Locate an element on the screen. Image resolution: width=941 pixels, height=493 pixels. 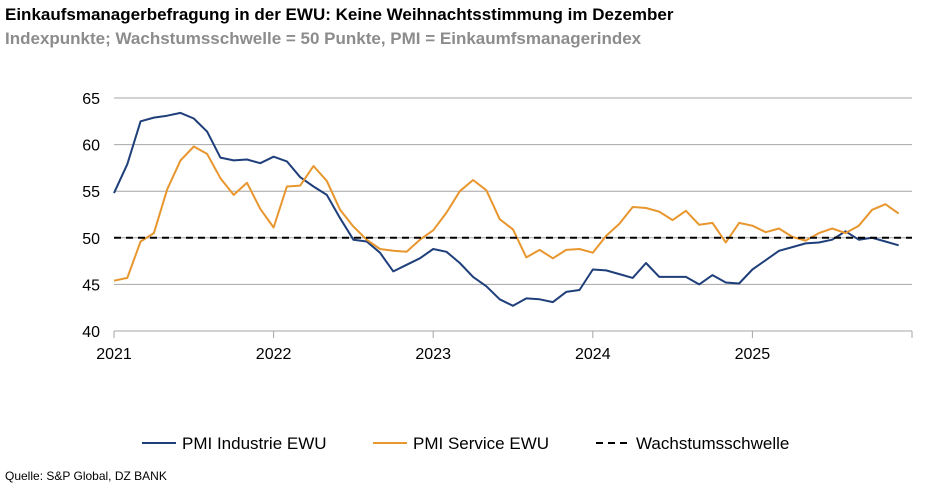
x-tick-label: 2024 is located at coordinates (593, 354).